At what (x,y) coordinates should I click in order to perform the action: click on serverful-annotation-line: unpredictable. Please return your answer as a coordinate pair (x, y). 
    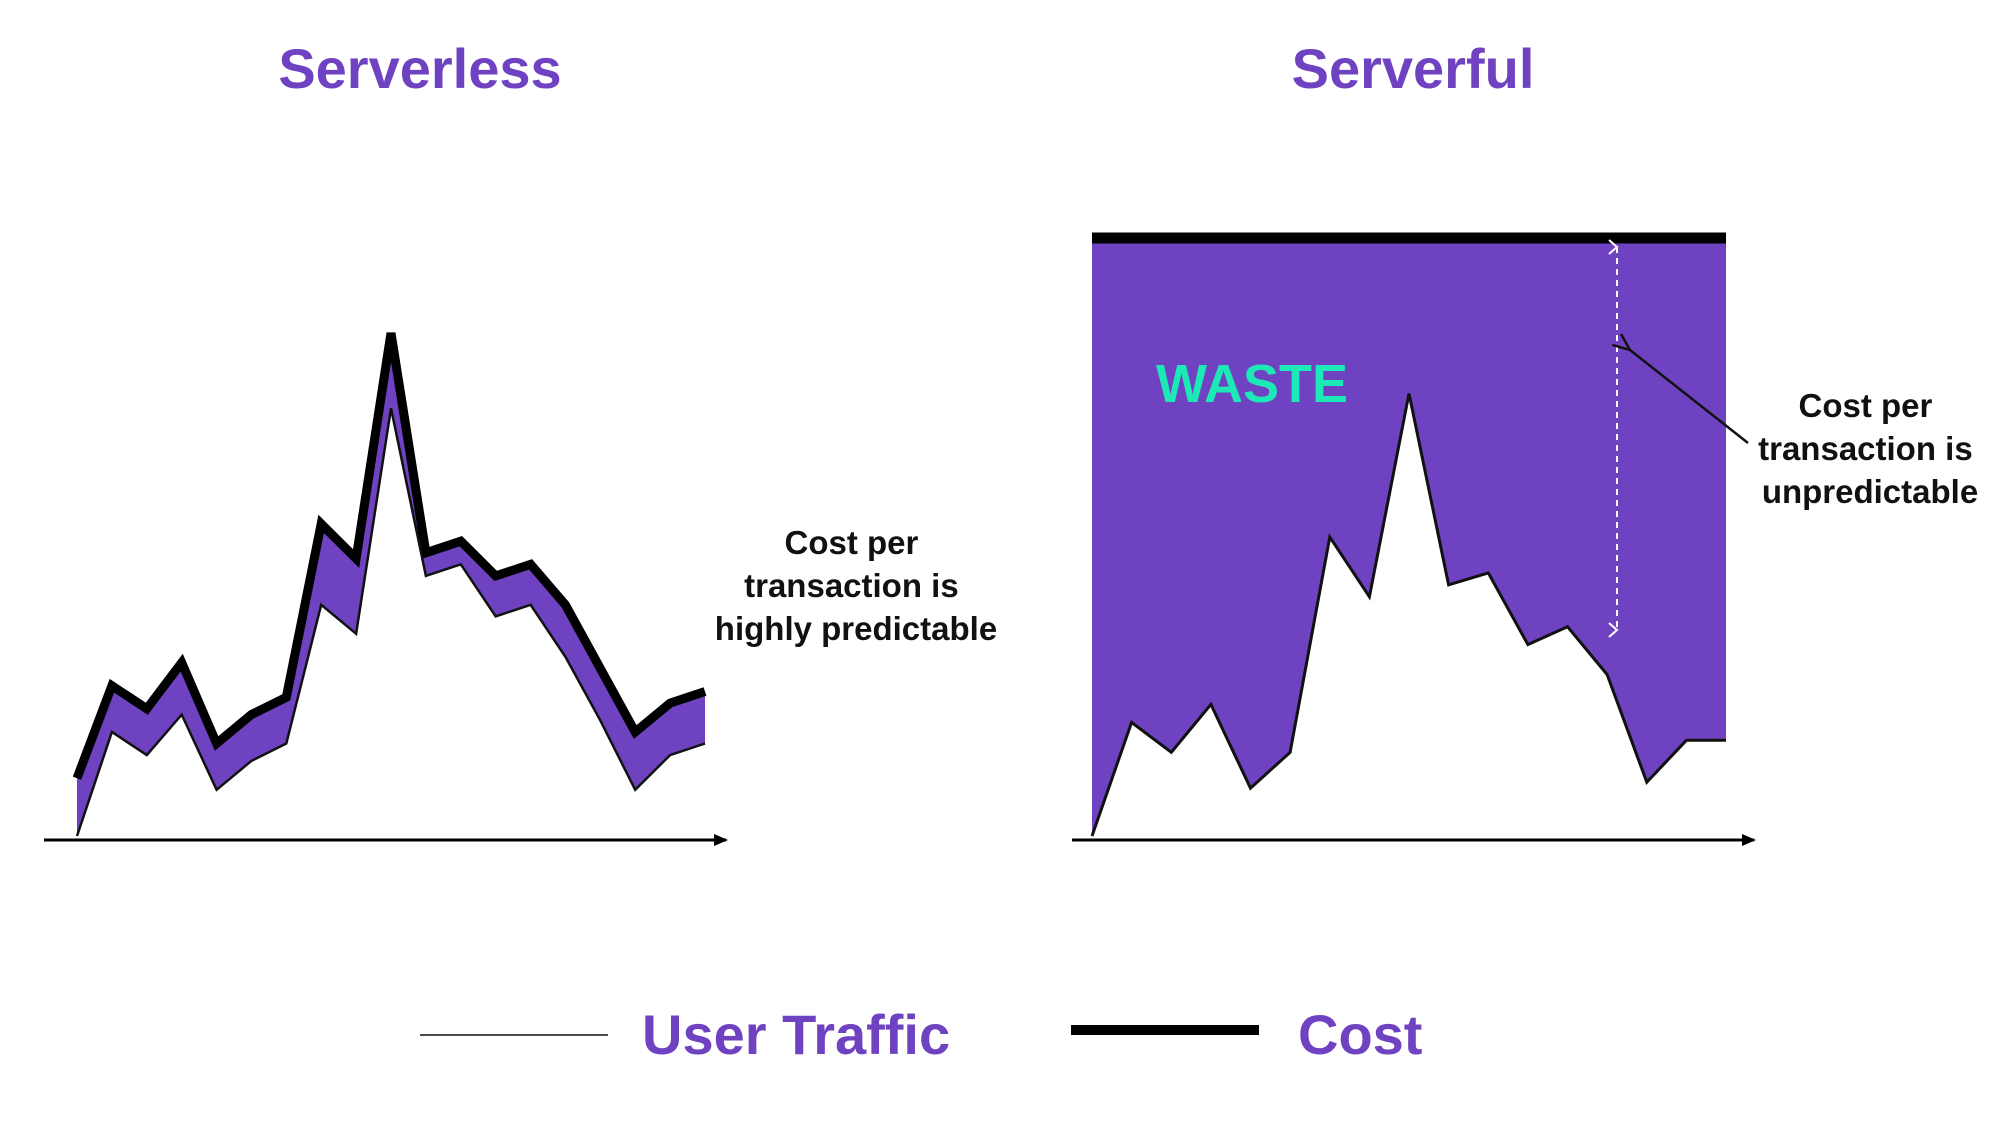
    Looking at the image, I should click on (1870, 491).